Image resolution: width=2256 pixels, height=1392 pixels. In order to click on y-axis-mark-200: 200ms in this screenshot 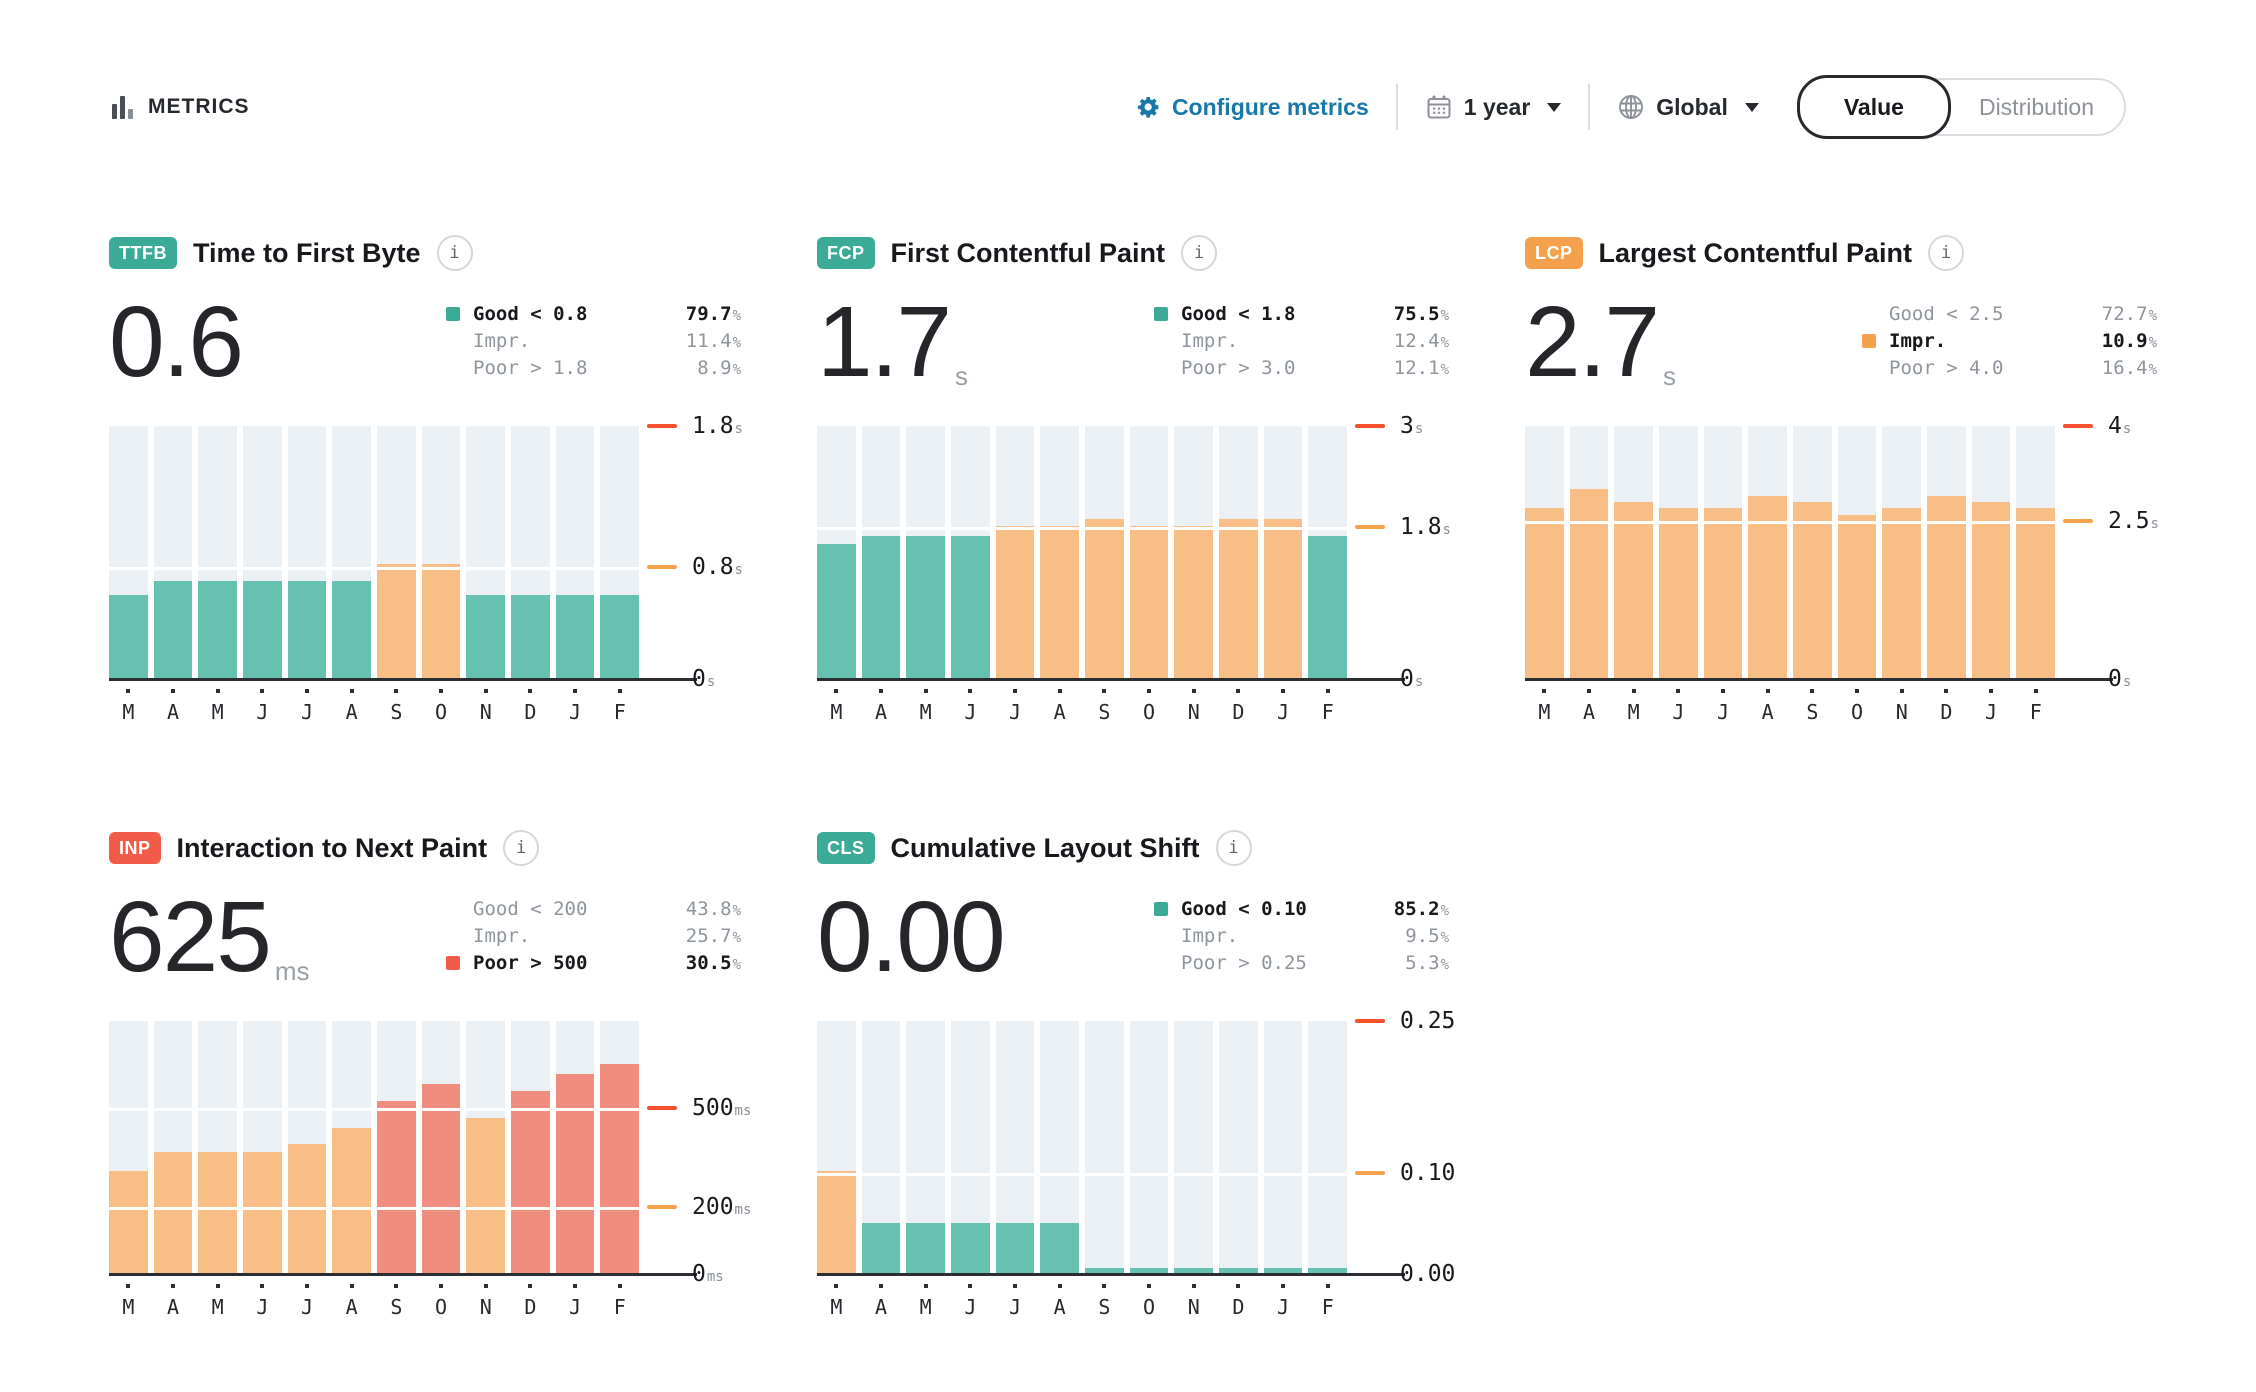, I will do `click(699, 1207)`.